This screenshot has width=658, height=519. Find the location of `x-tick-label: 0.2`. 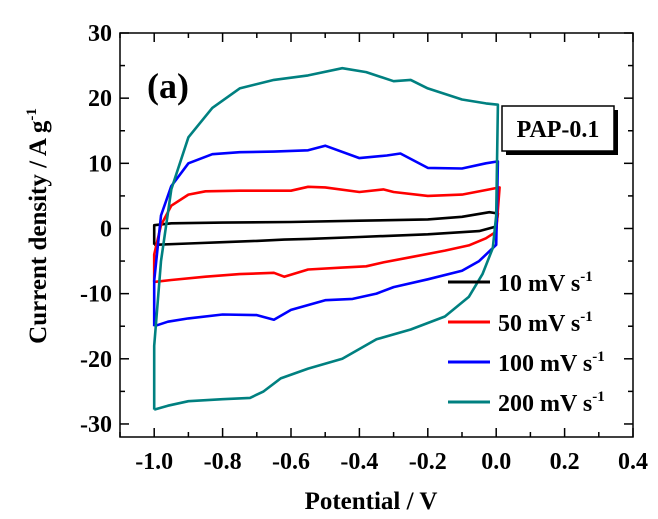

x-tick-label: 0.2 is located at coordinates (565, 462).